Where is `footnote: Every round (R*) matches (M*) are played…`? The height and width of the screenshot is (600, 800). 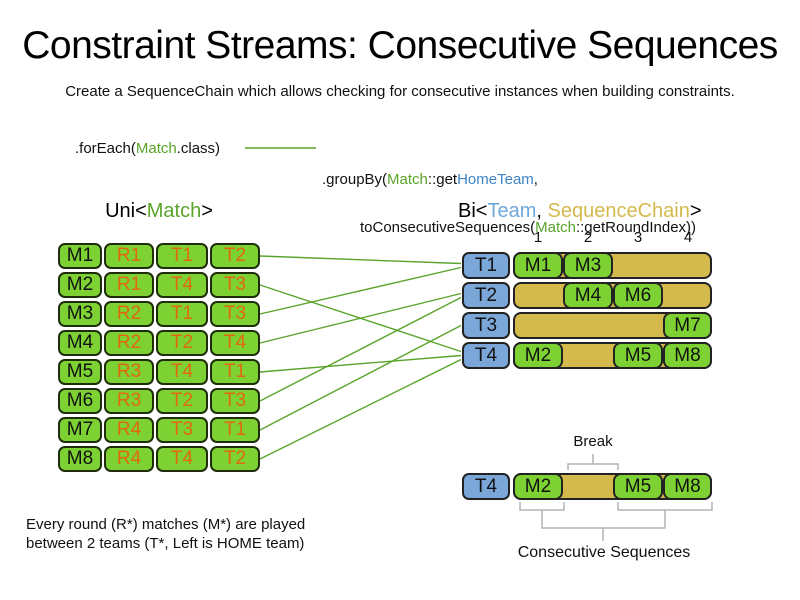 footnote: Every round (R*) matches (M*) are played… is located at coordinates (165, 534).